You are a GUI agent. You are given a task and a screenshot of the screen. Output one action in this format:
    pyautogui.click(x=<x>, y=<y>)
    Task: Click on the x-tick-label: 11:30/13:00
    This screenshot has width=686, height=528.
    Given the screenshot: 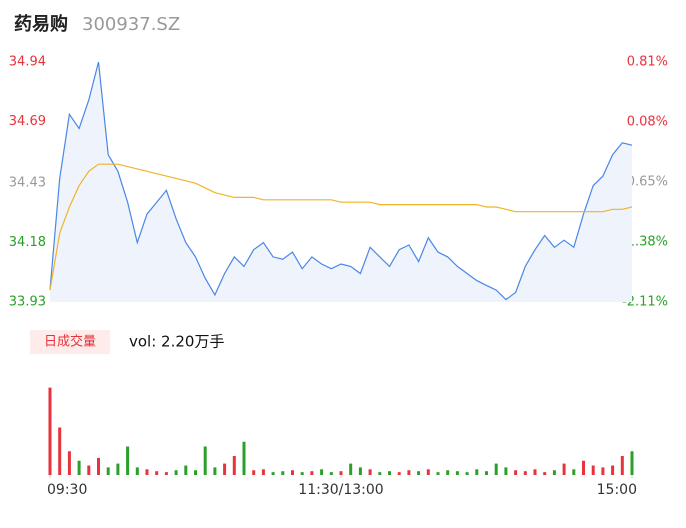 What is the action you would take?
    pyautogui.click(x=340, y=490)
    